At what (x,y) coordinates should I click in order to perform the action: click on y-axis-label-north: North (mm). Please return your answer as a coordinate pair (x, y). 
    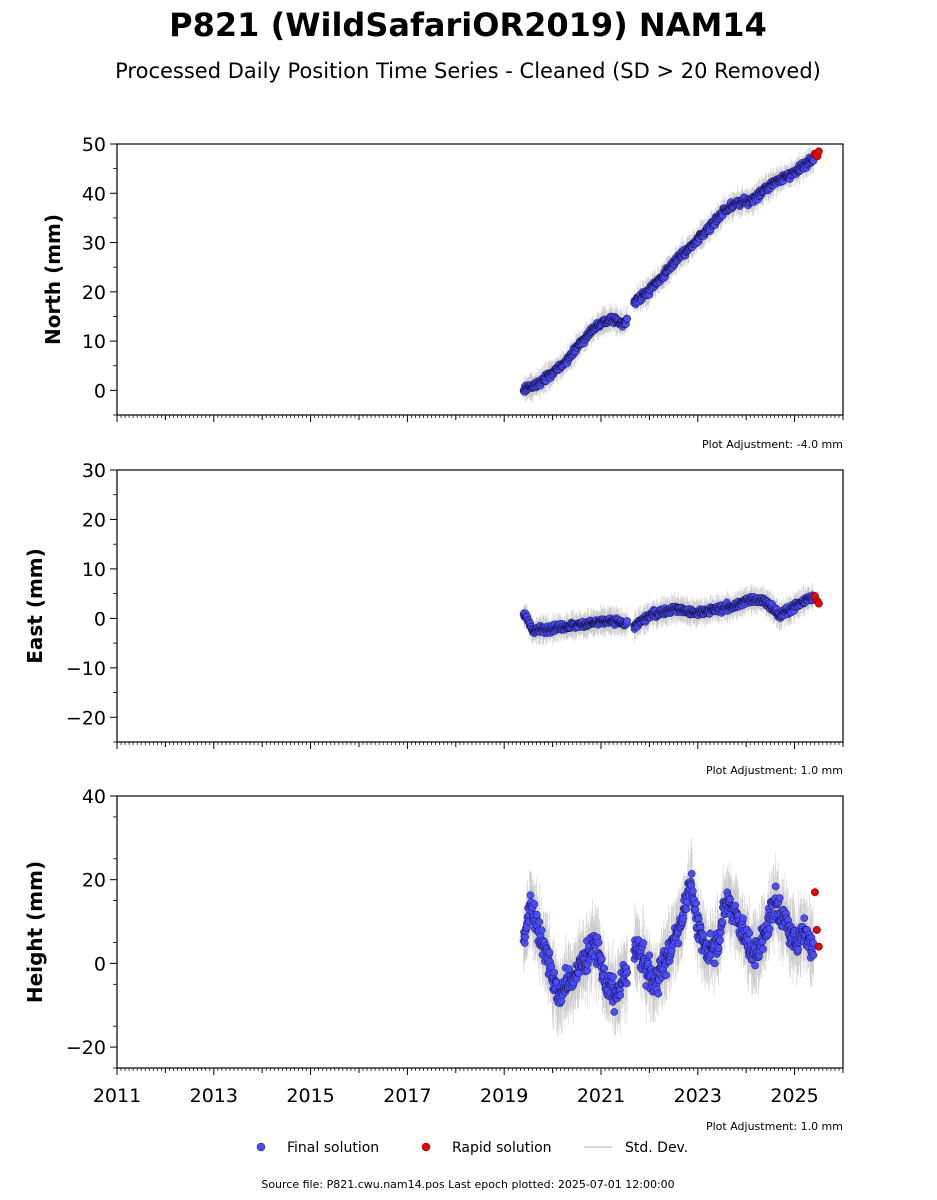
    Looking at the image, I should click on (53, 279).